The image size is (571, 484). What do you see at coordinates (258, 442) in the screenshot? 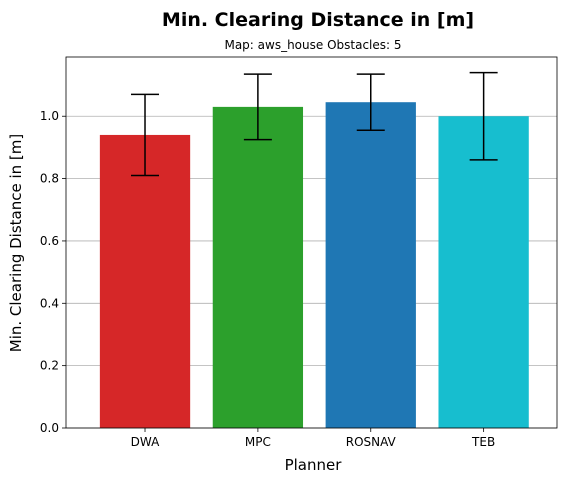
I see `x-tick-label: MPC` at bounding box center [258, 442].